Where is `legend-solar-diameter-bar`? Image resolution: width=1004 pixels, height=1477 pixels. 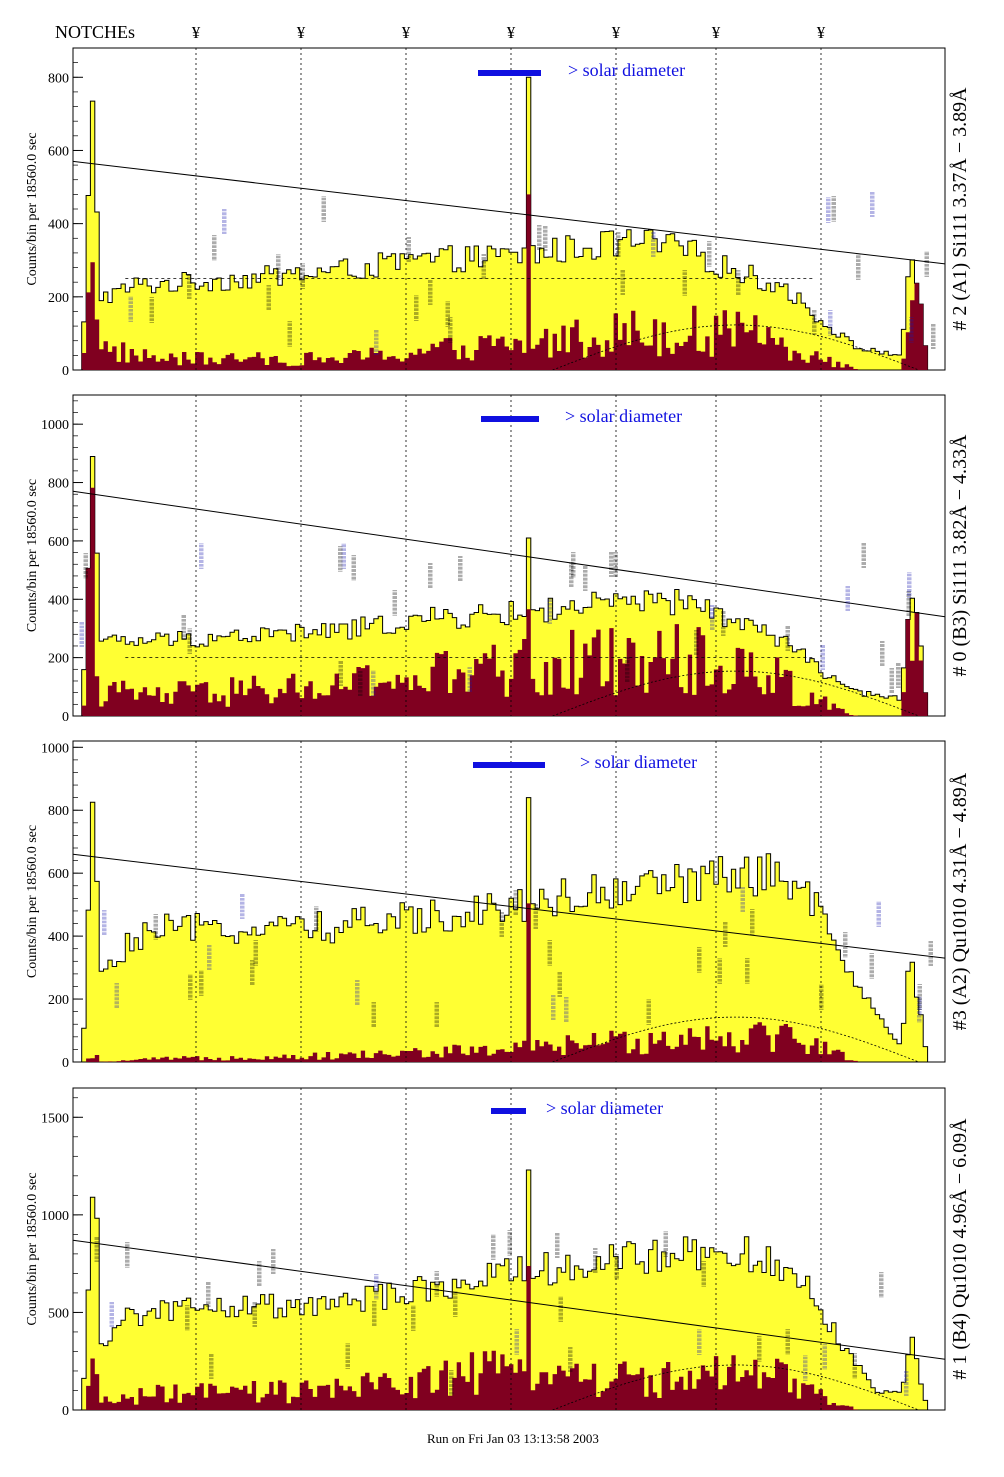
legend-solar-diameter-bar is located at coordinates (510, 419).